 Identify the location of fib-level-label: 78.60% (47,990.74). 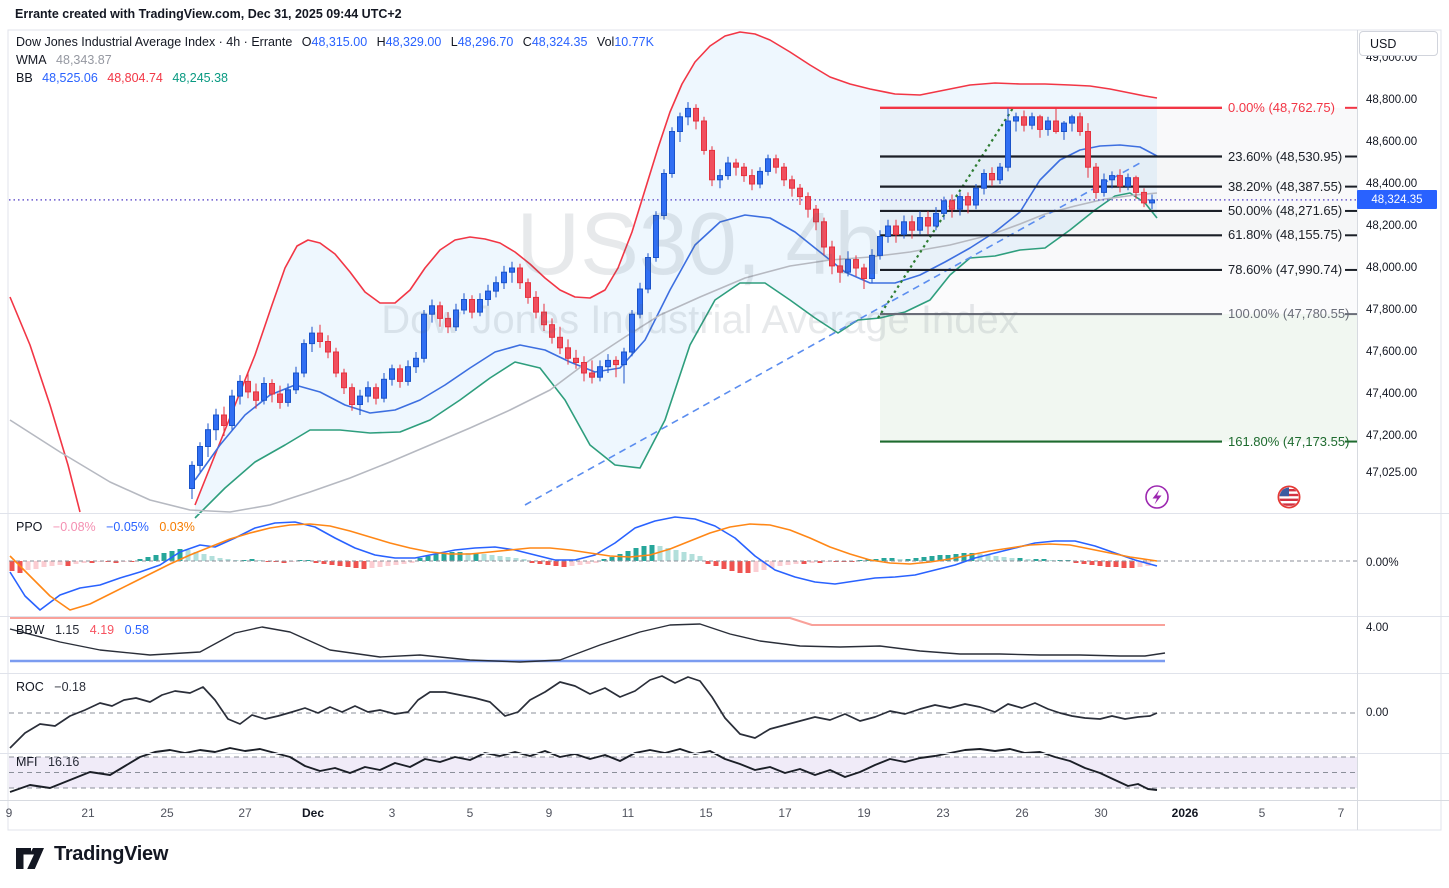
(1285, 269).